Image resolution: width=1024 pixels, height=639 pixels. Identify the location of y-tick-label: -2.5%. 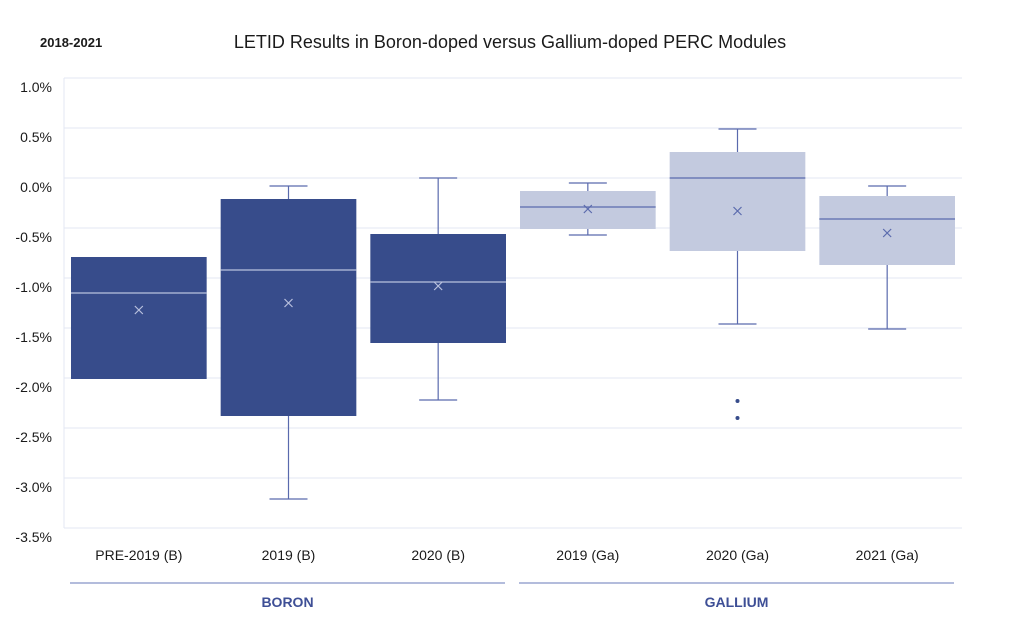
(33, 437).